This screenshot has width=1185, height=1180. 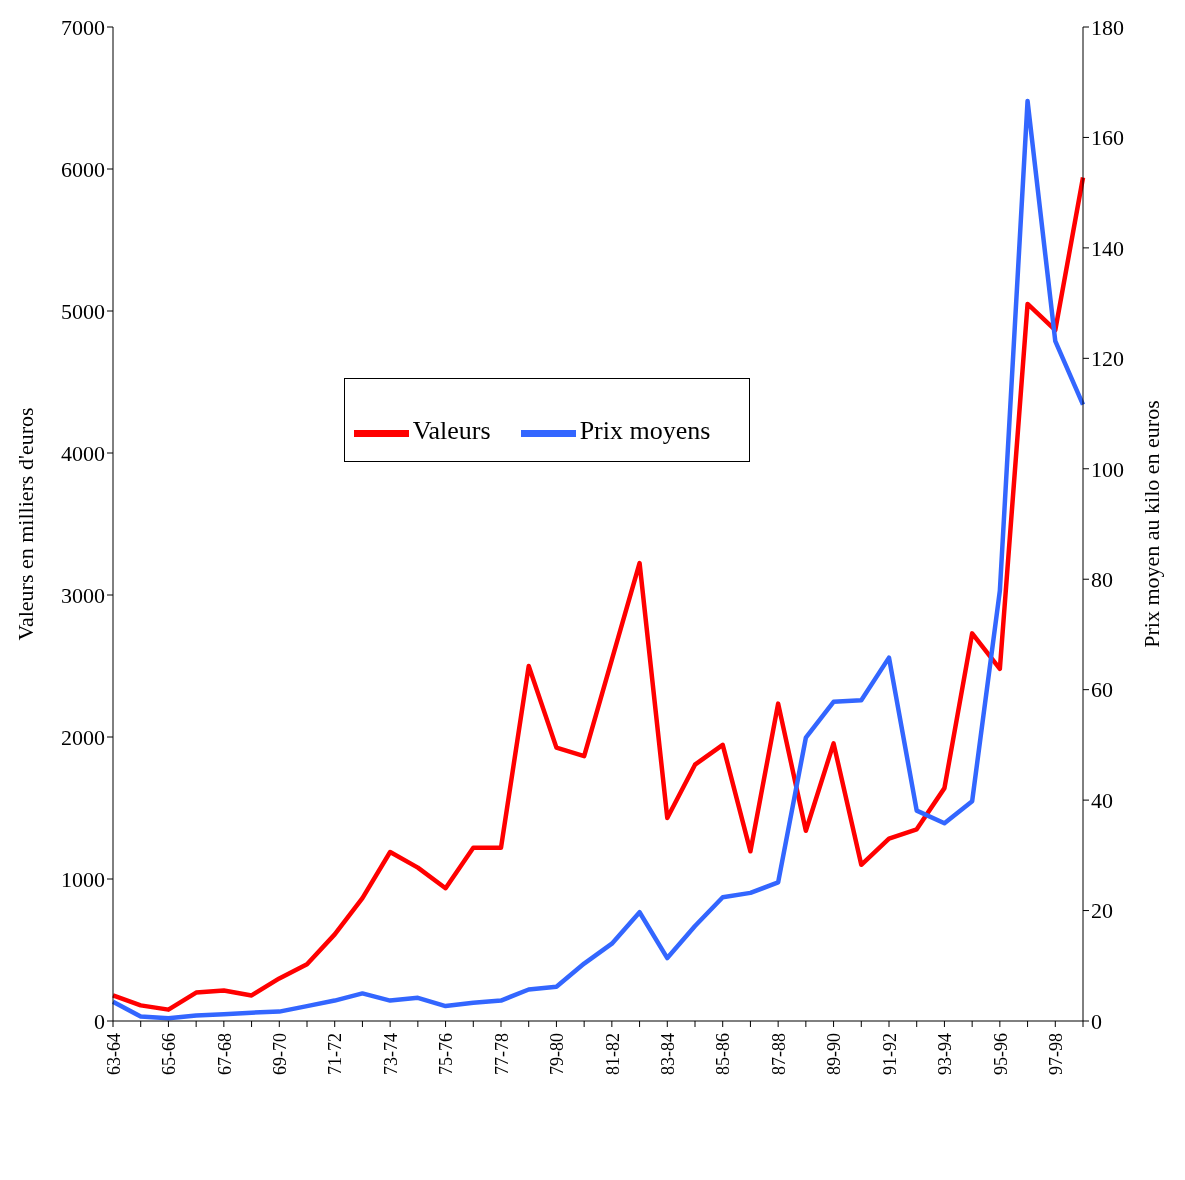 What do you see at coordinates (1102, 580) in the screenshot?
I see `y2-tick-label: 80` at bounding box center [1102, 580].